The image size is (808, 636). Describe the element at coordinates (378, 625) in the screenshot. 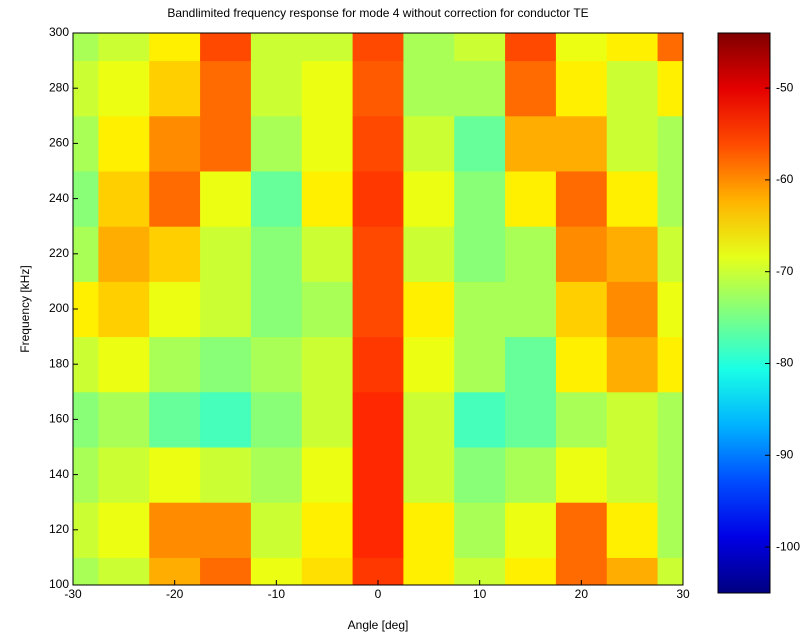

I see `x-axis-label: Angle [deg]` at that location.